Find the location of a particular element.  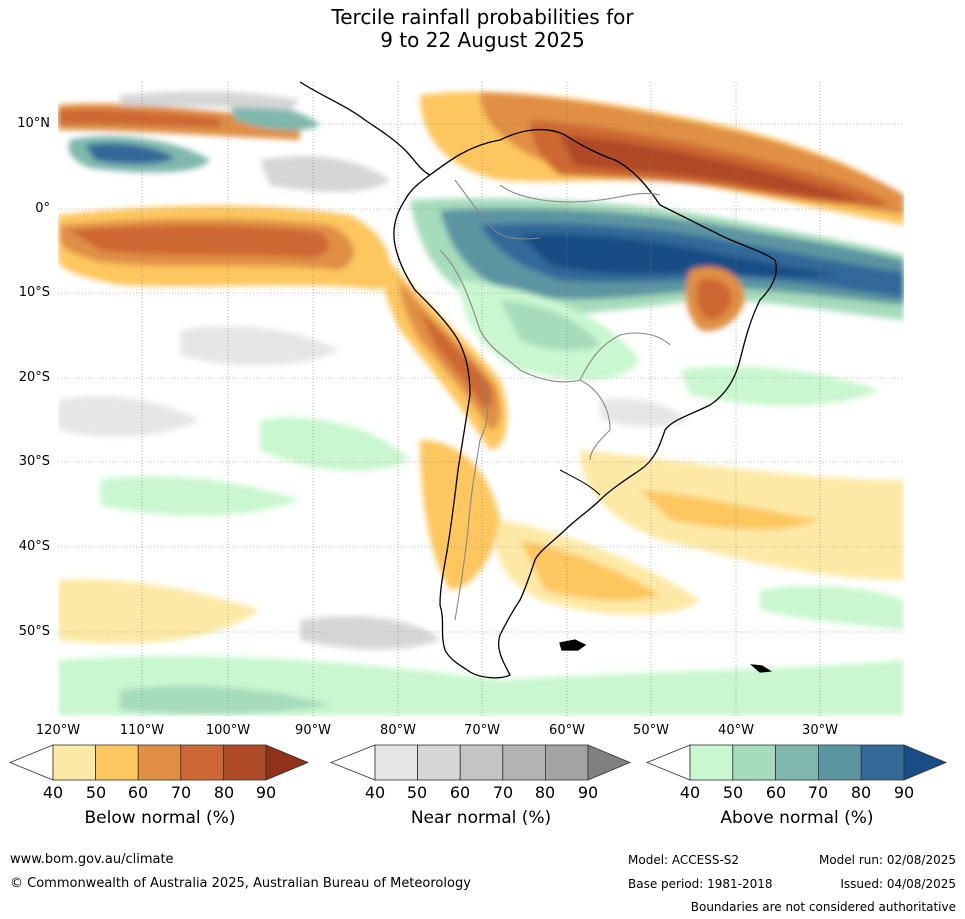

lon-label-70w: 70°W is located at coordinates (482, 730).